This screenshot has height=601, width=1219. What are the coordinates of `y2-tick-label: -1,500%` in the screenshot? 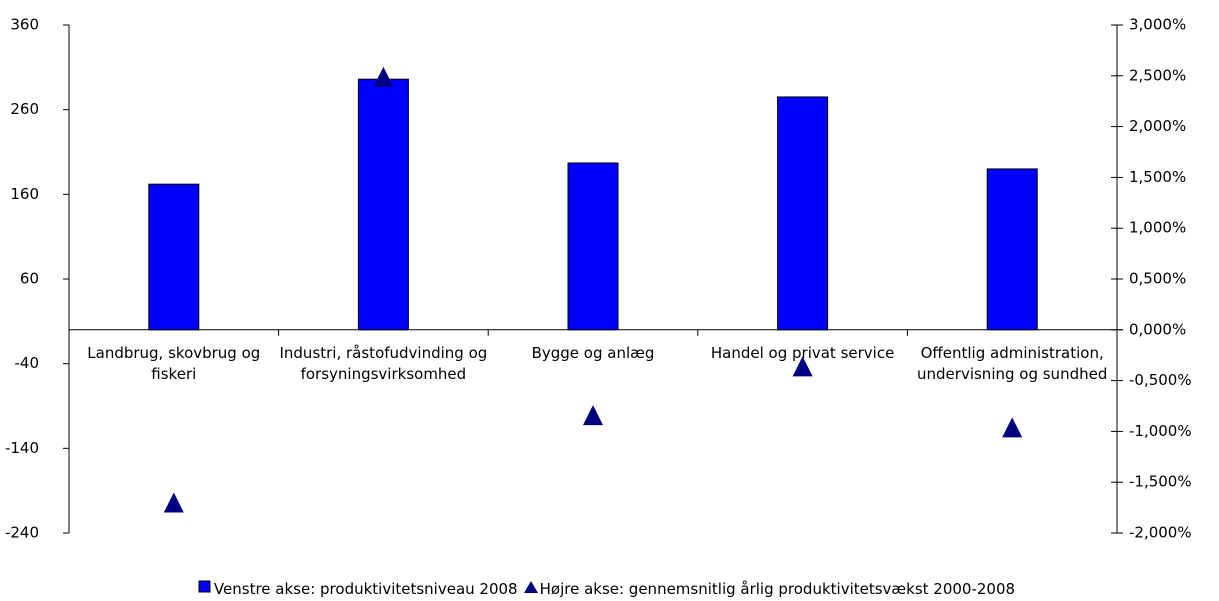 It's located at (1160, 482).